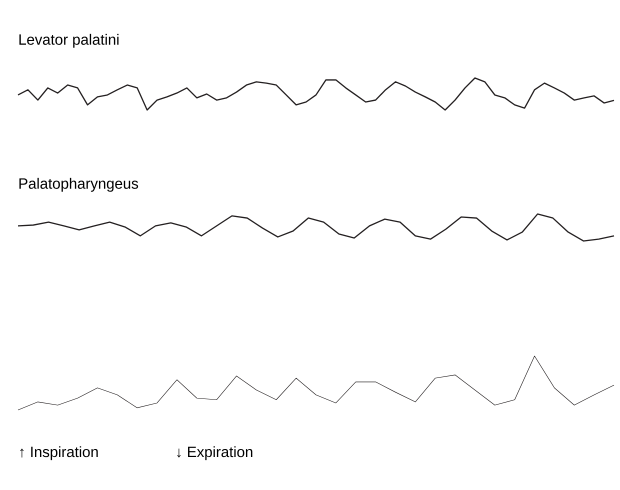 This screenshot has width=620, height=490. What do you see at coordinates (59, 453) in the screenshot?
I see `text: ↑ Inspiration` at bounding box center [59, 453].